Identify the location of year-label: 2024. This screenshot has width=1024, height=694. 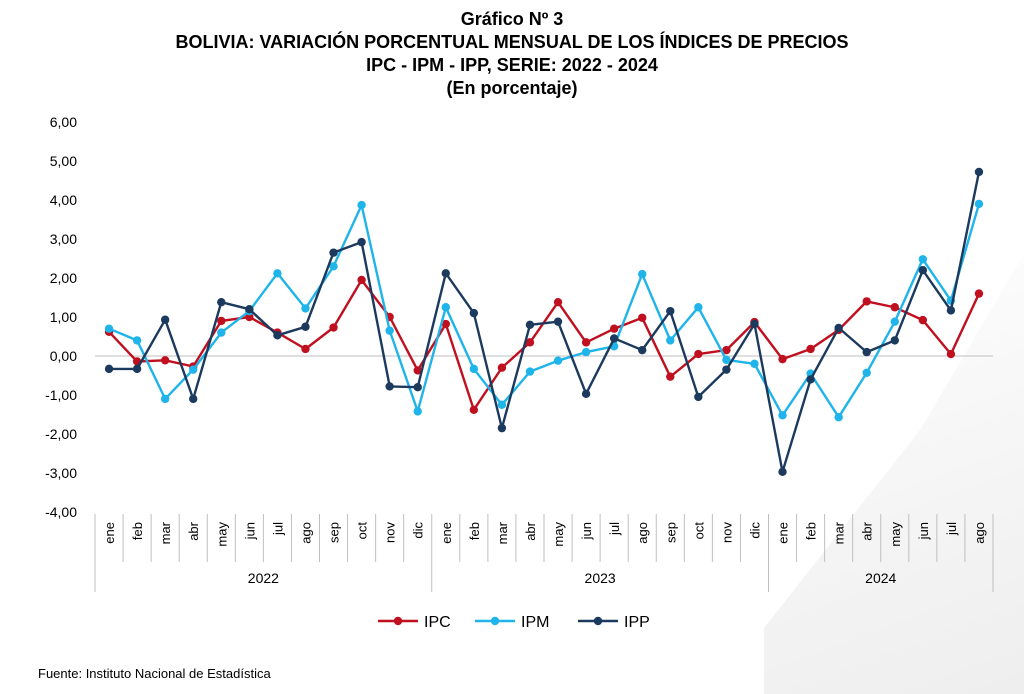
(880, 578).